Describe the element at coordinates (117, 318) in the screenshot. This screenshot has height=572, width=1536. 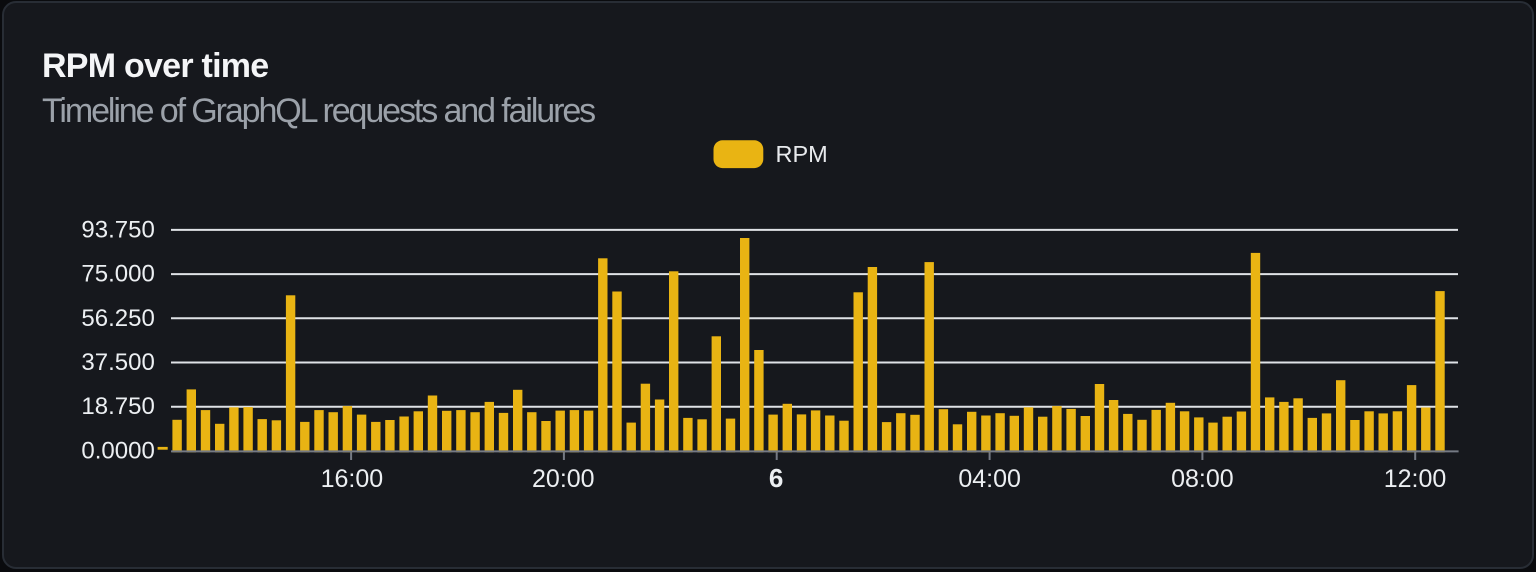
I see `svg-text: 56.250` at that location.